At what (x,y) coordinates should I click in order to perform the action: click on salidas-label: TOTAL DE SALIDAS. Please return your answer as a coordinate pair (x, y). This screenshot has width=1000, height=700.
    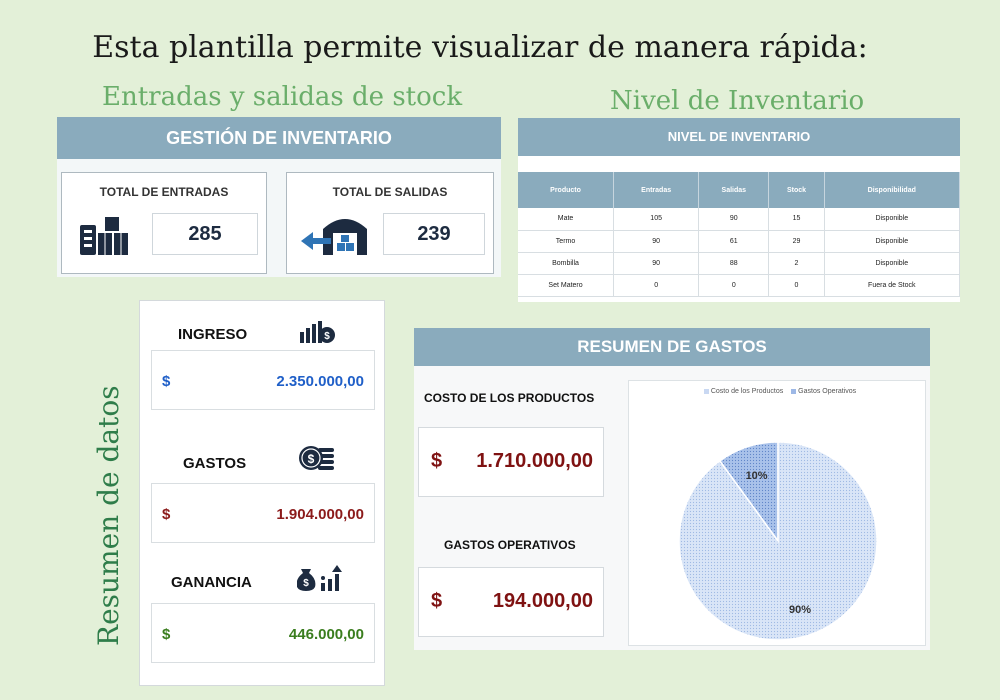
    Looking at the image, I should click on (390, 192).